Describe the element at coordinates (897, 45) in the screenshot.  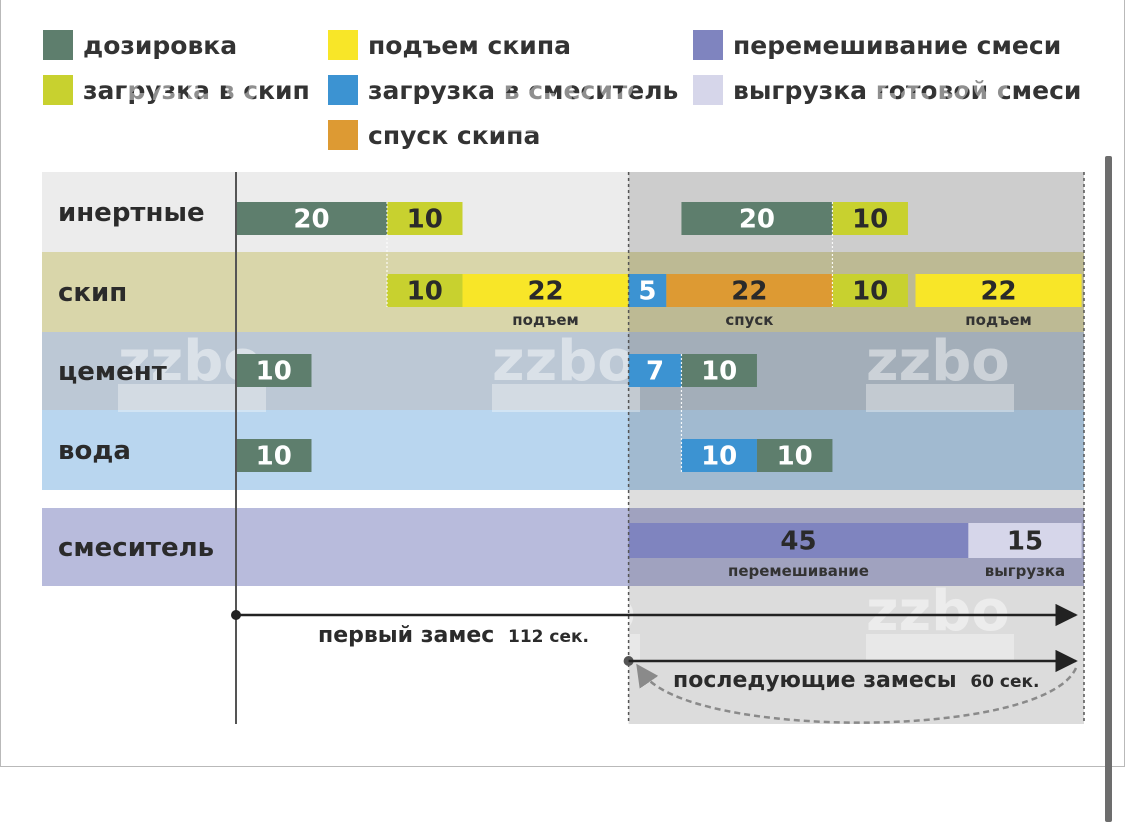
I see `legend-label: перемешивание смеси` at that location.